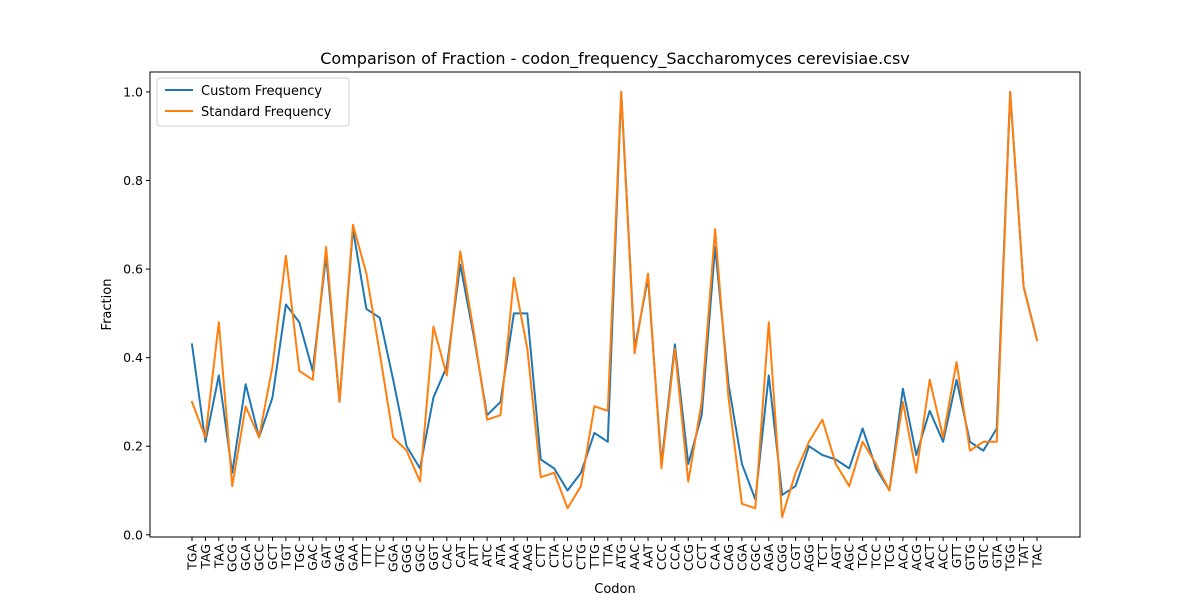 The height and width of the screenshot is (600, 1200). I want to click on x-tick-label-CAA: CAA, so click(715, 557).